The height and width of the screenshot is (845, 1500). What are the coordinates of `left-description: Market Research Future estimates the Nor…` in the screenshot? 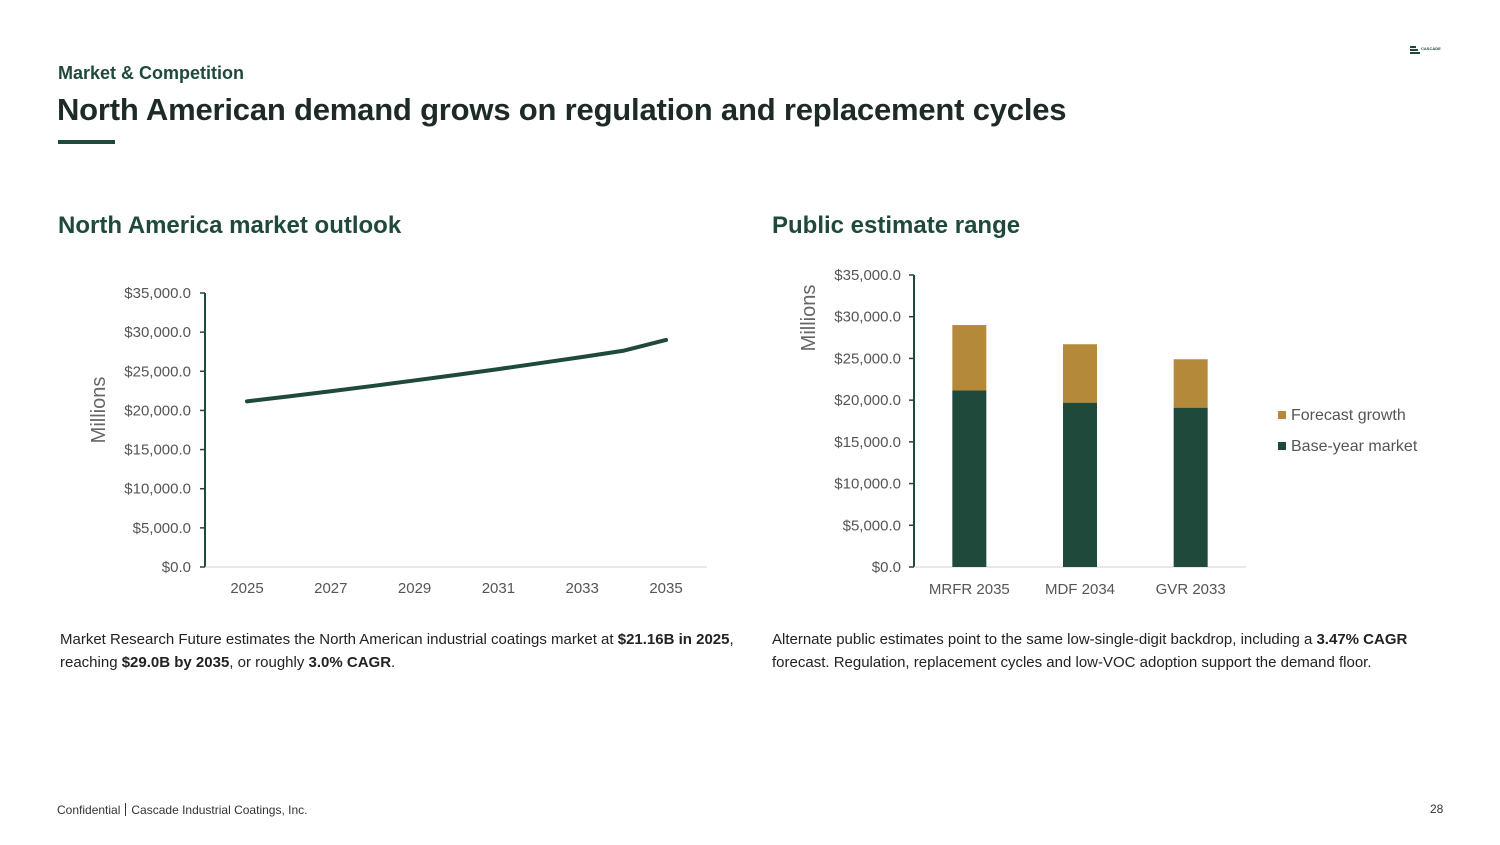 It's located at (400, 651).